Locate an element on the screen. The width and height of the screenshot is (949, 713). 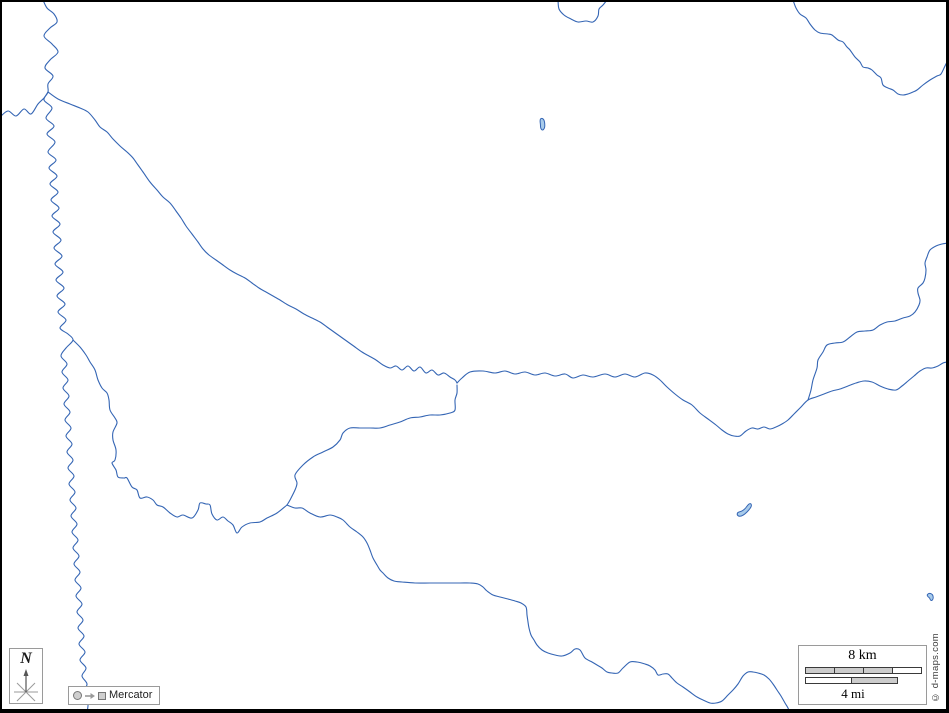
compass-box: N is located at coordinates (26, 676).